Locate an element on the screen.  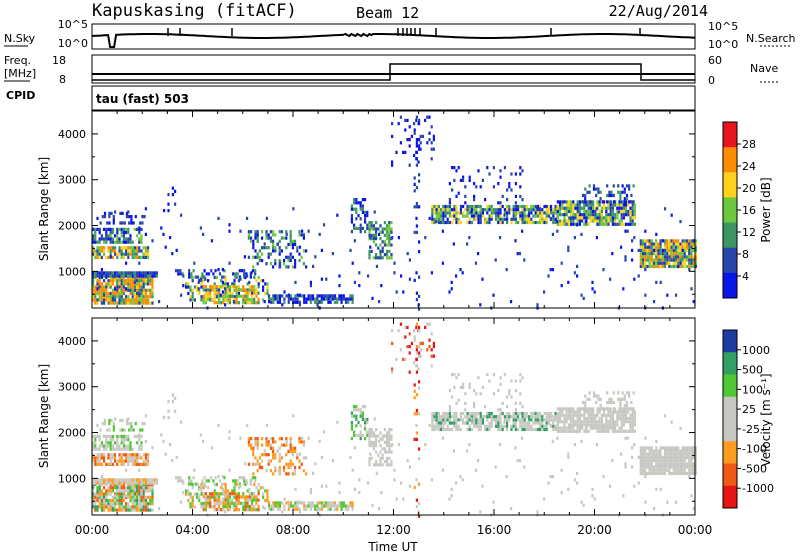
y-tick-label: 4000 is located at coordinates (72, 134).